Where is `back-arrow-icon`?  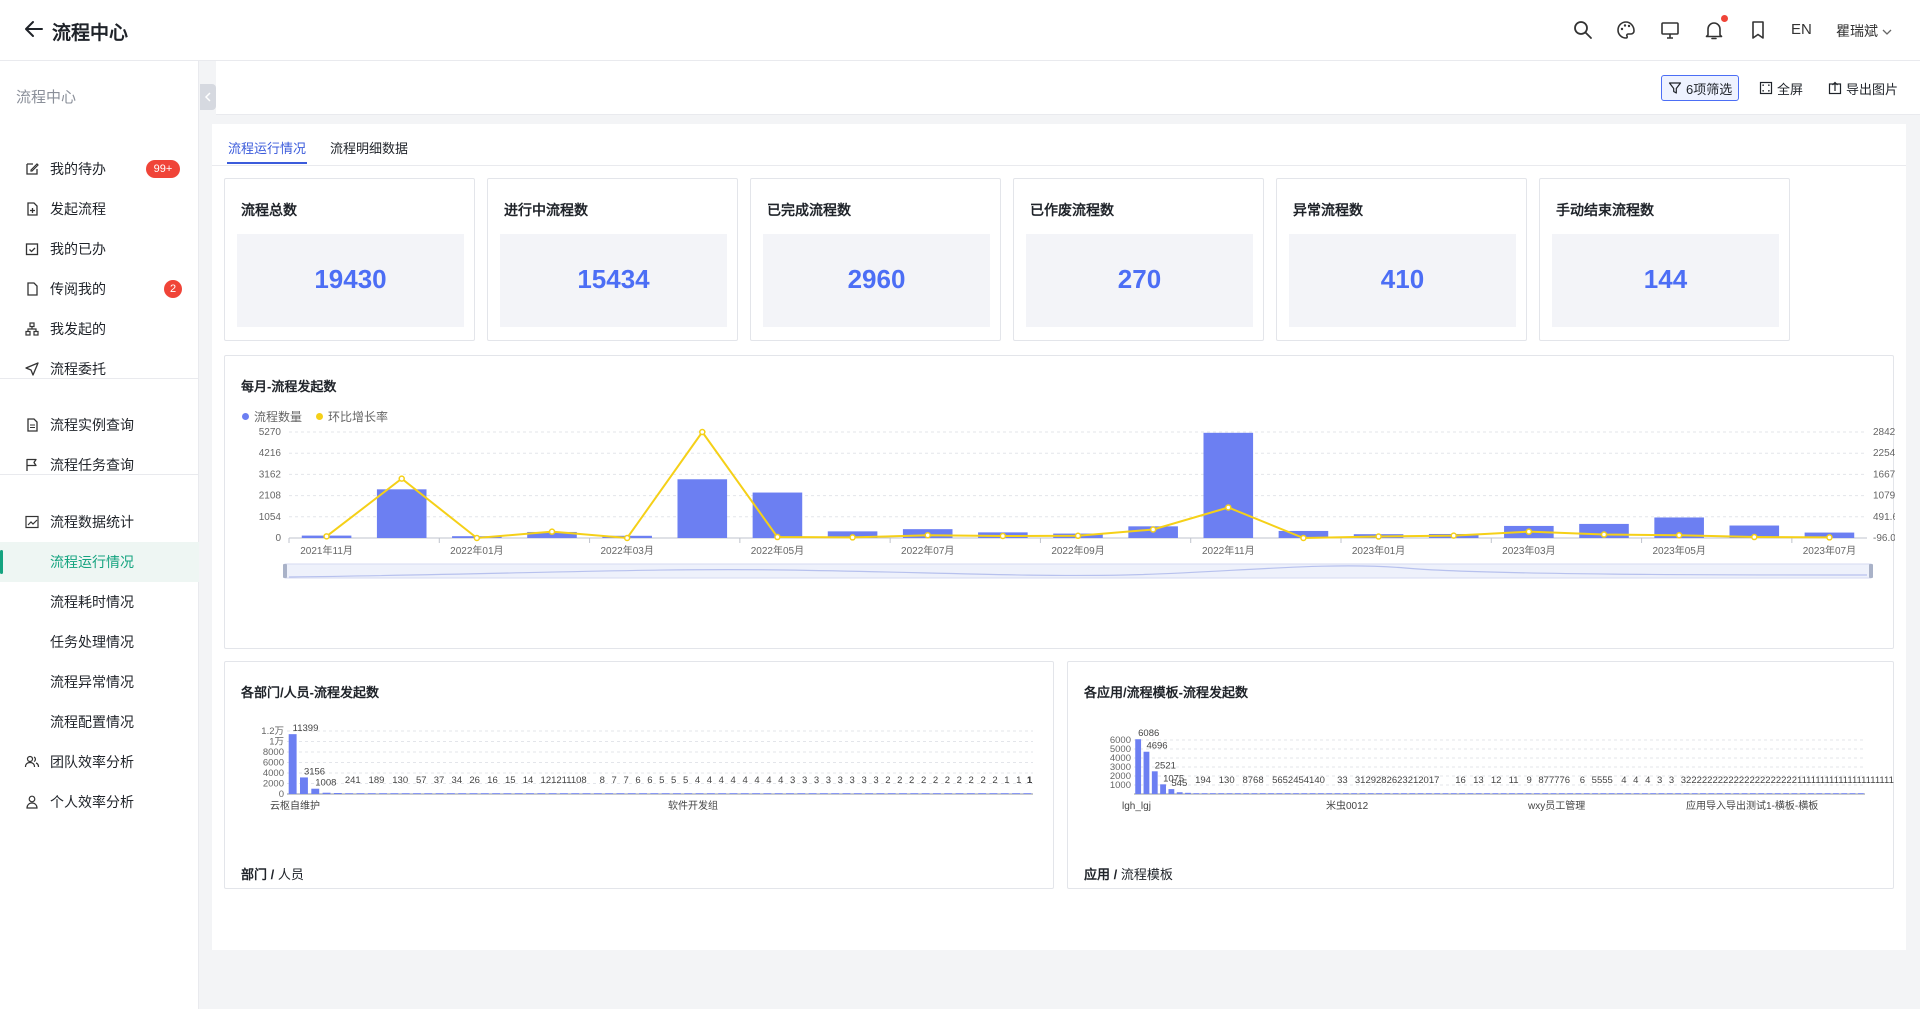
back-arrow-icon is located at coordinates (34, 29).